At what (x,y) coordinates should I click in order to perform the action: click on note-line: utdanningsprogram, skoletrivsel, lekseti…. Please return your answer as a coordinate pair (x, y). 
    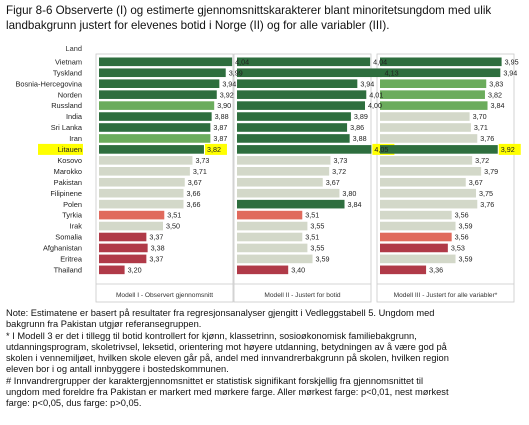
    Looking at the image, I should click on (226, 346).